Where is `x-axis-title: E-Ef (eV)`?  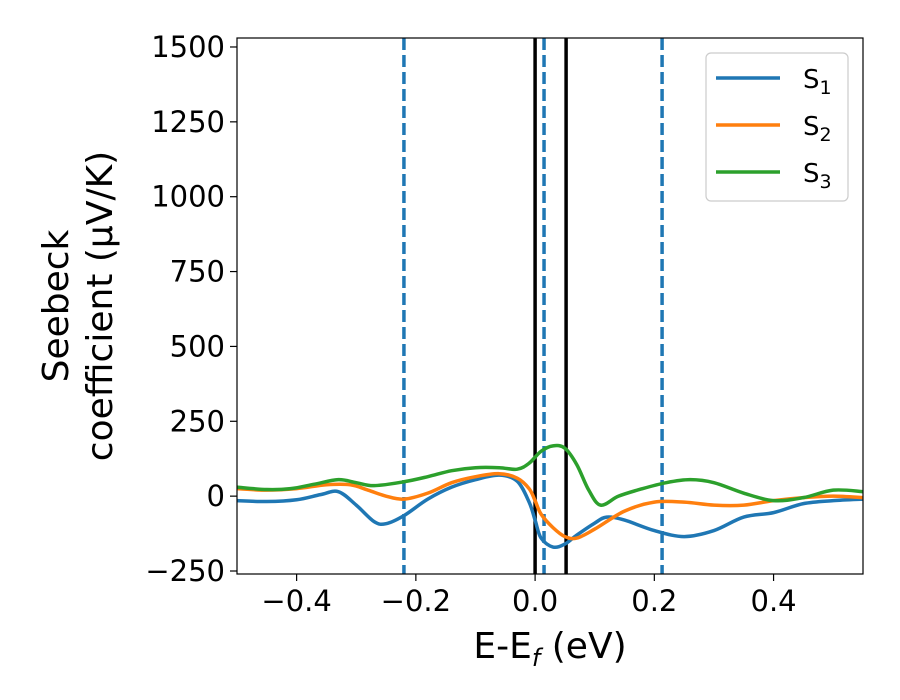
x-axis-title: E-Ef (eV) is located at coordinates (549, 649).